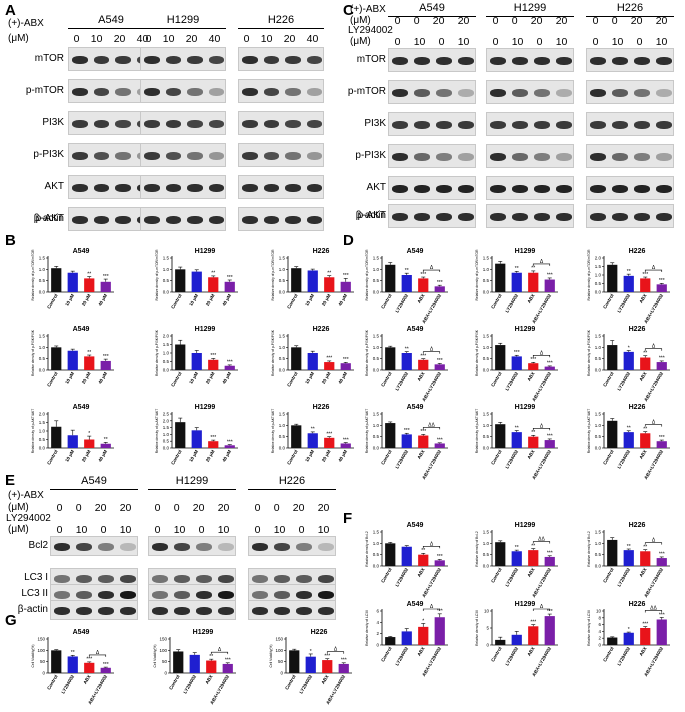 This screenshot has width=685, height=712. I want to click on significance-mark: *, so click(629, 630).